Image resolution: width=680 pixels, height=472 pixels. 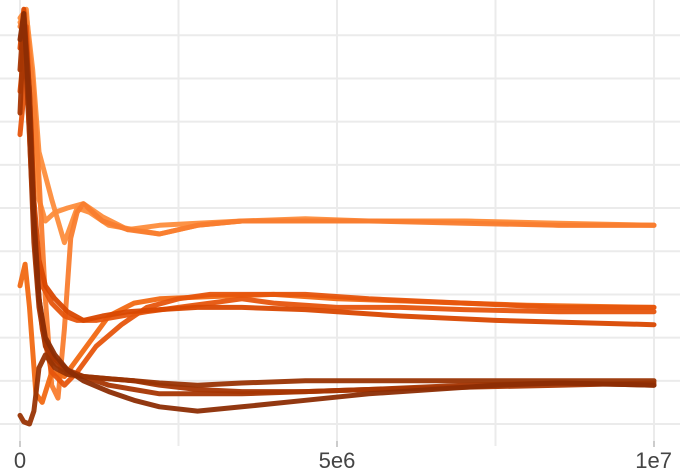 What do you see at coordinates (20, 460) in the screenshot?
I see `x-tick-label: 0` at bounding box center [20, 460].